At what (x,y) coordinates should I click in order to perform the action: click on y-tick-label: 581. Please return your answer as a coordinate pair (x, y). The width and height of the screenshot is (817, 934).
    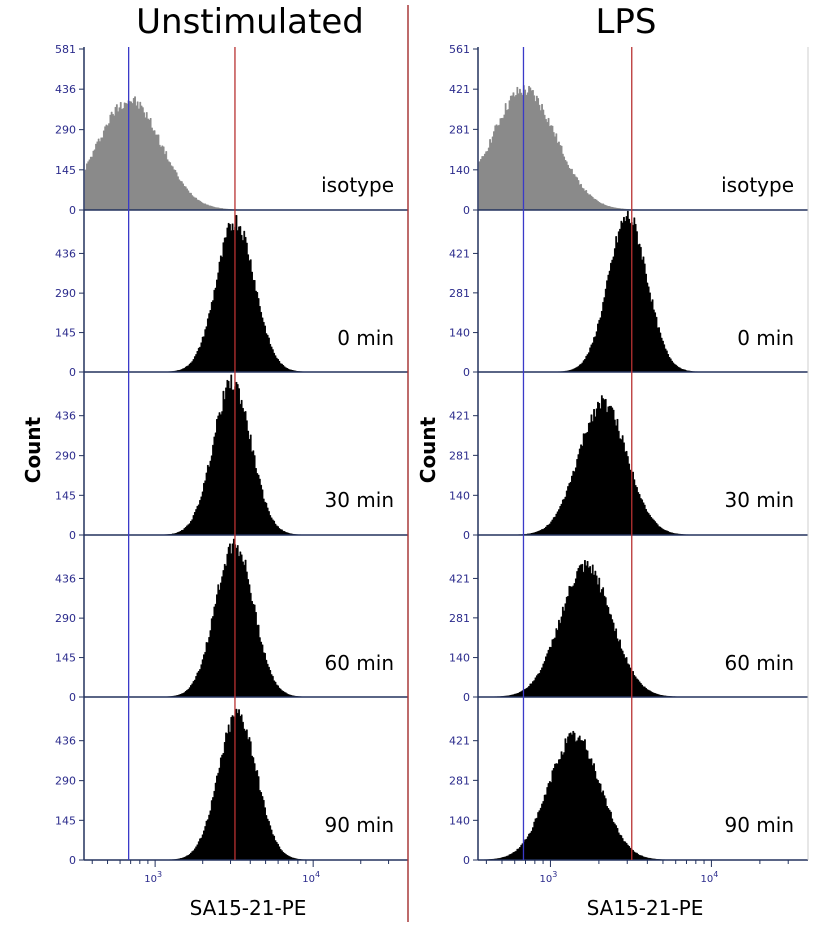
    Looking at the image, I should click on (65, 49).